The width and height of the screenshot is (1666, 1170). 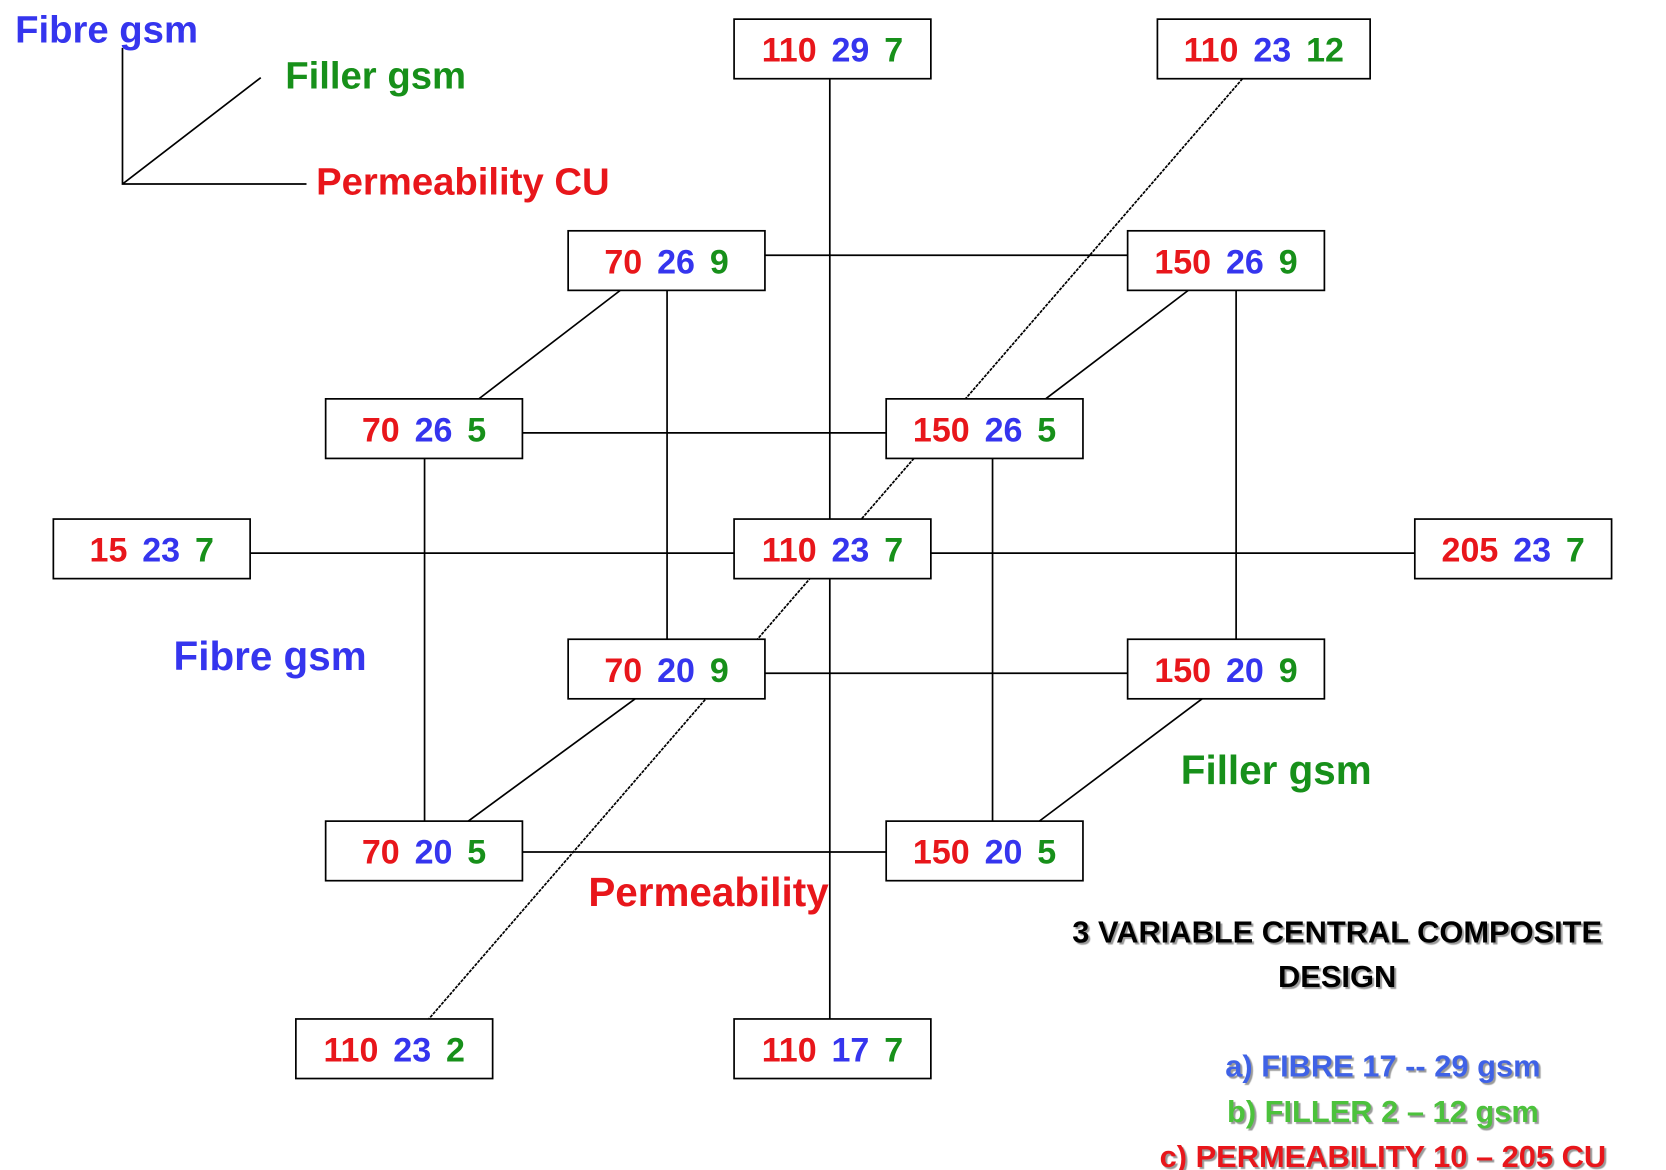 I want to click on node-values: 150 26 5, so click(x=984, y=430).